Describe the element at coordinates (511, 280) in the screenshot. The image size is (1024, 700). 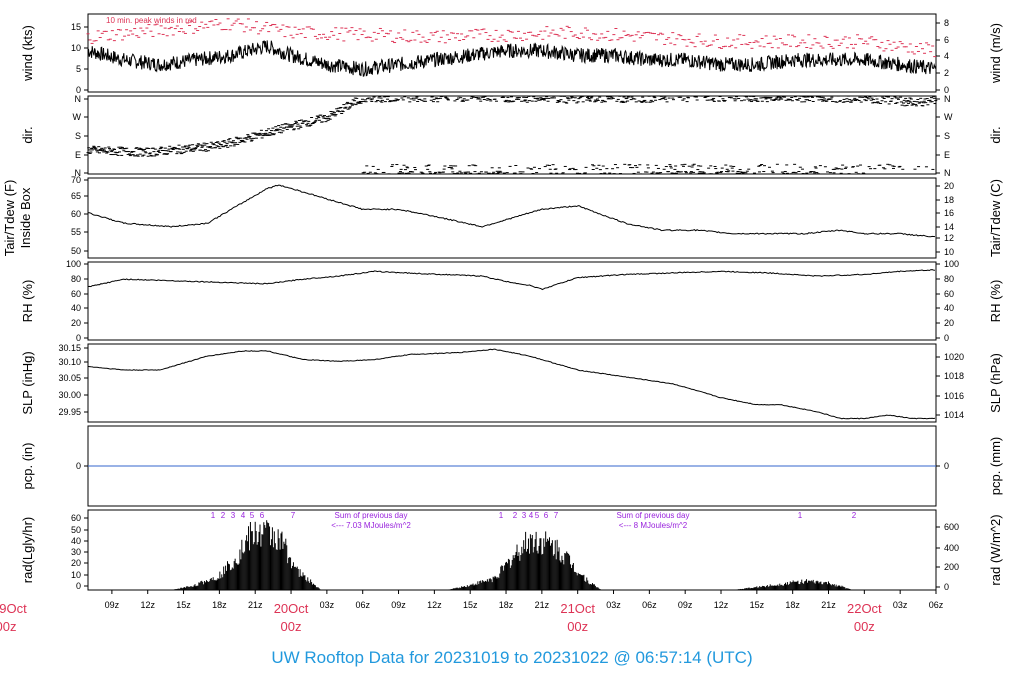
I see `series-line-rh` at that location.